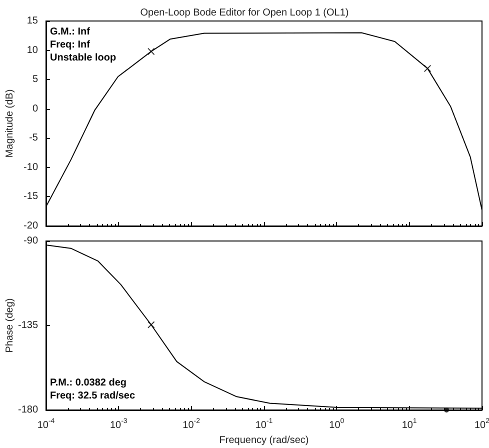 Image resolution: width=489 pixels, height=448 pixels. What do you see at coordinates (33, 138) in the screenshot?
I see `y-tick-label: -5` at bounding box center [33, 138].